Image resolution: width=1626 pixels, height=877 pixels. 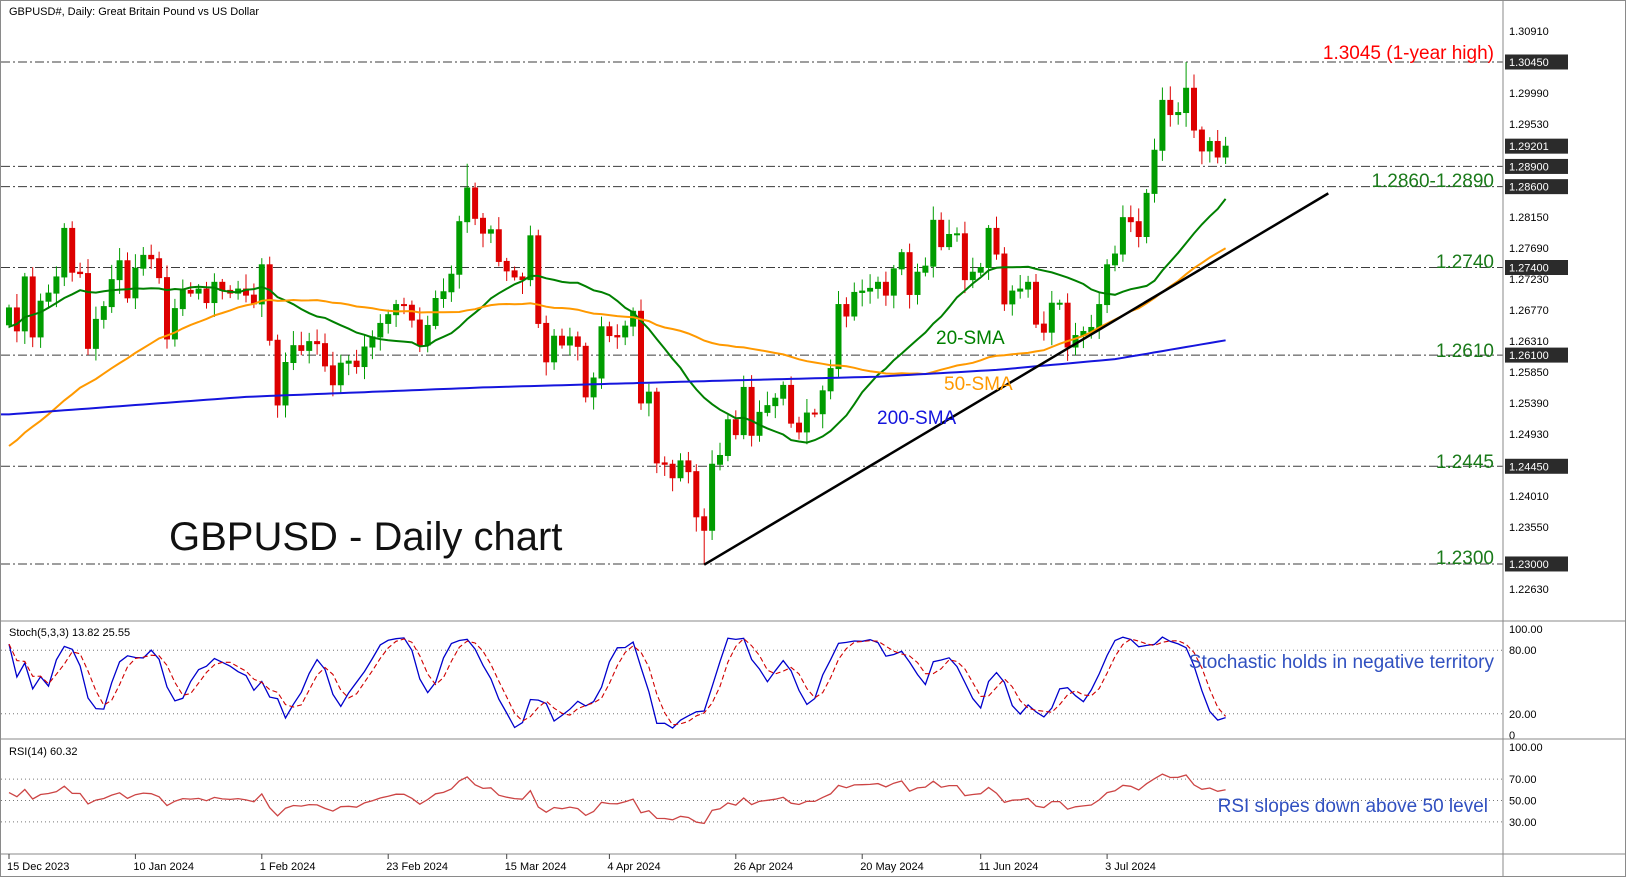 I want to click on price-axis-tick: 1.26310, so click(x=1529, y=342).